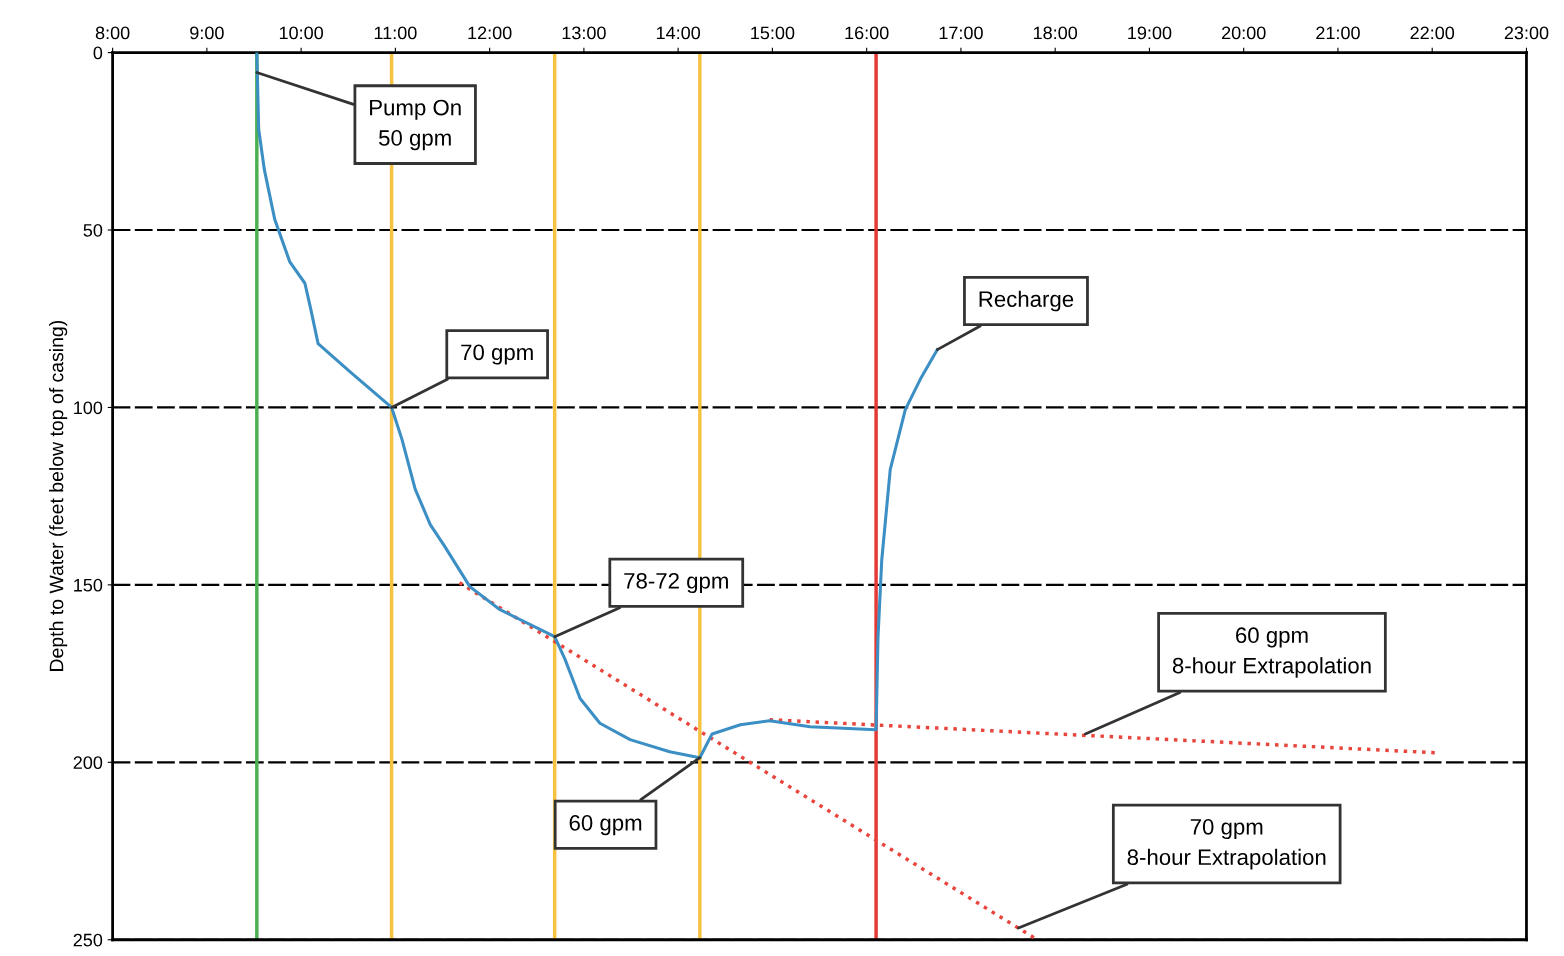 The width and height of the screenshot is (1564, 956). I want to click on y-tick-label: 100, so click(88, 408).